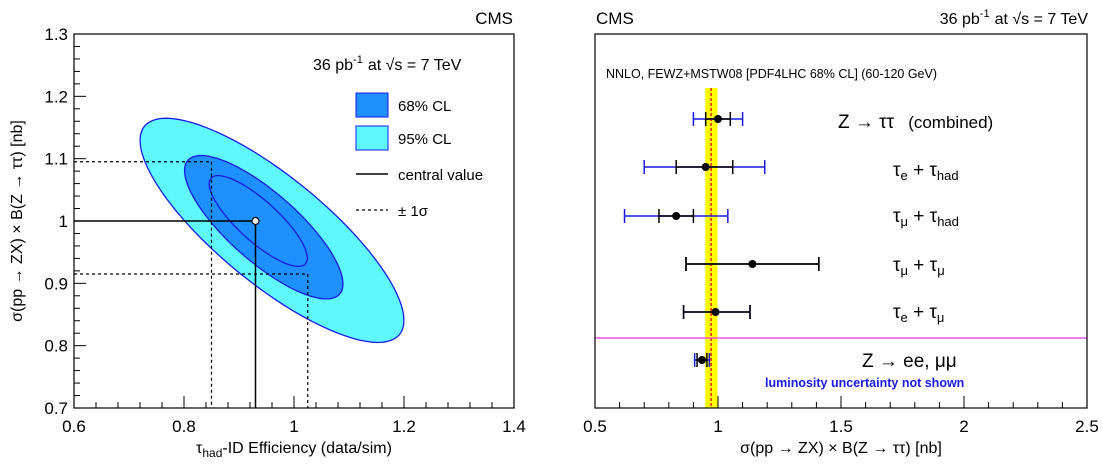 Image resolution: width=1103 pixels, height=464 pixels. I want to click on contour-68cl, so click(263, 227).